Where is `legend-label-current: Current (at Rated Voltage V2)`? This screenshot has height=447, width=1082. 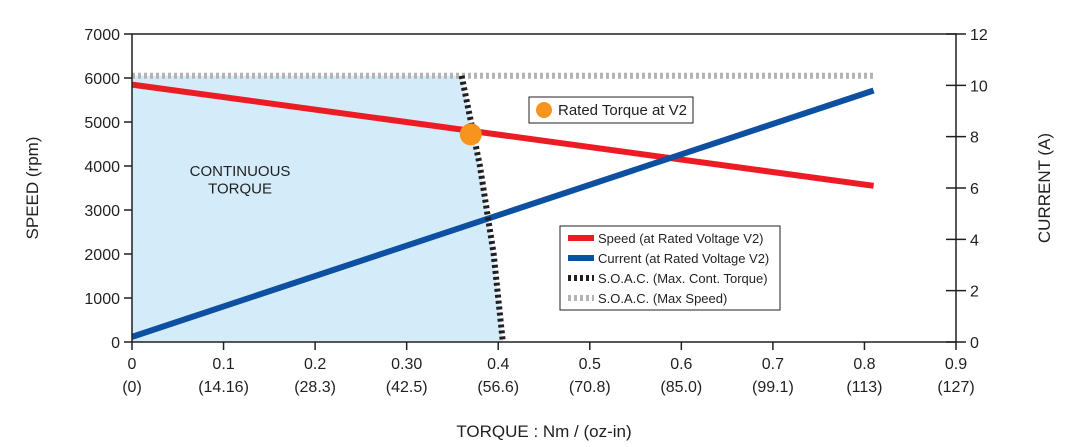
legend-label-current: Current (at Rated Voltage V2) is located at coordinates (683, 258).